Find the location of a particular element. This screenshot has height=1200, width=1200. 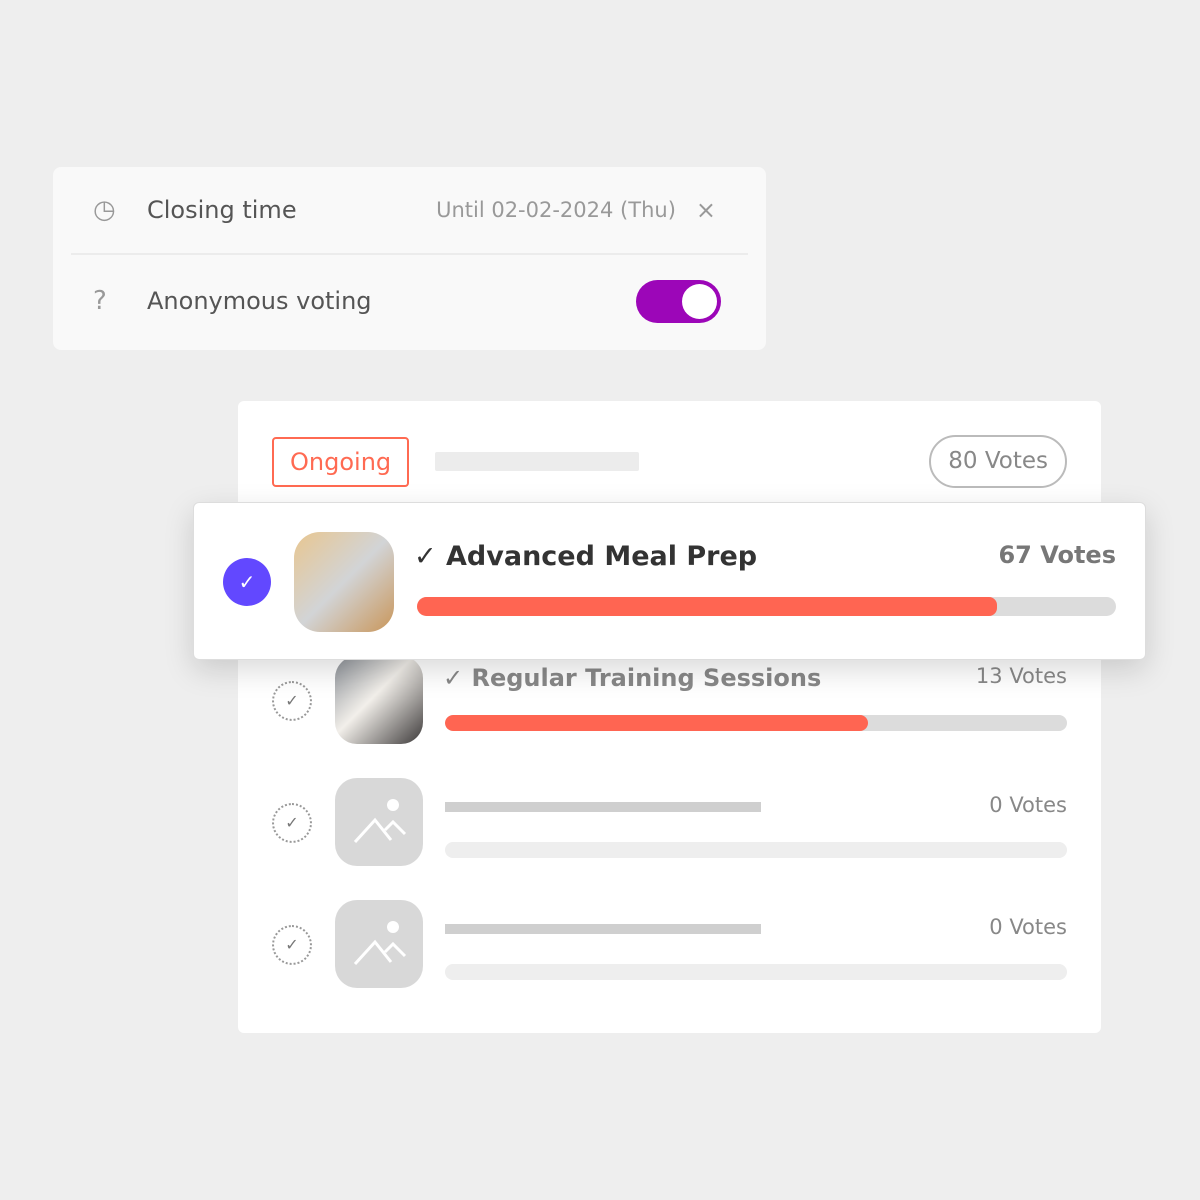

check-icon: ✓ is located at coordinates (425, 556).